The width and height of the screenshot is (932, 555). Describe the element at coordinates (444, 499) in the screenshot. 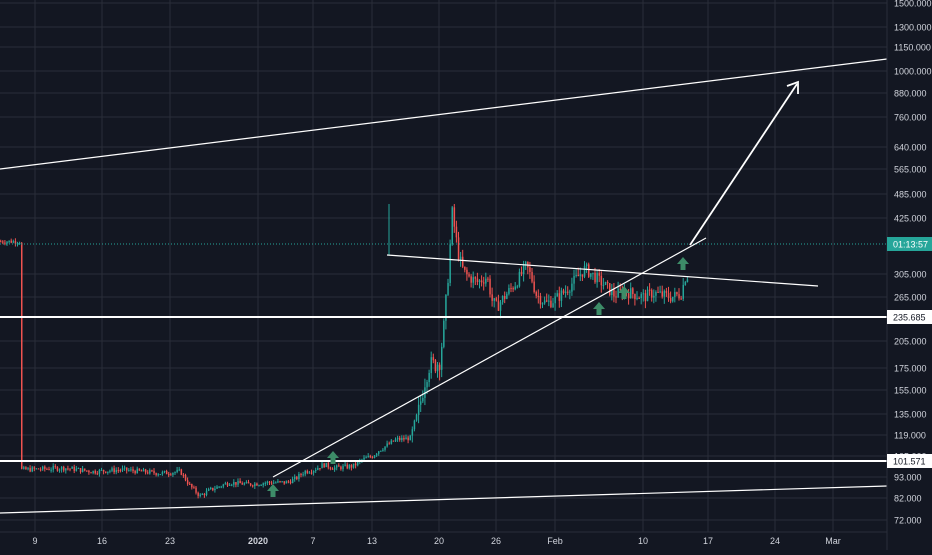

I see `lower-channel-line` at that location.